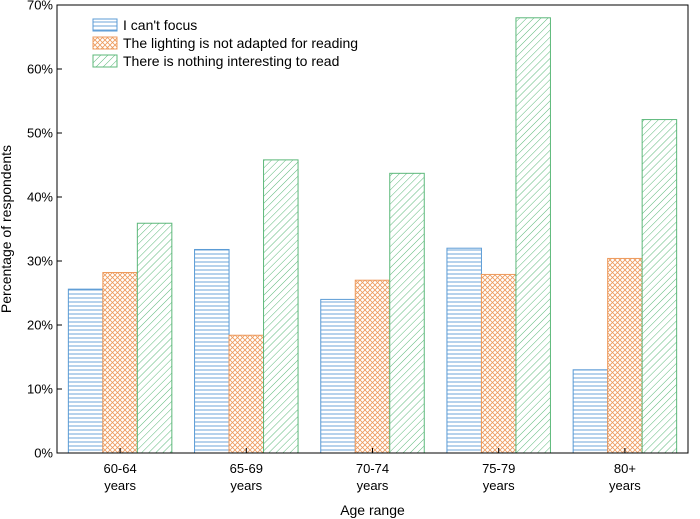 The image size is (700, 519). I want to click on x-tick-label: 65-69, so click(246, 468).